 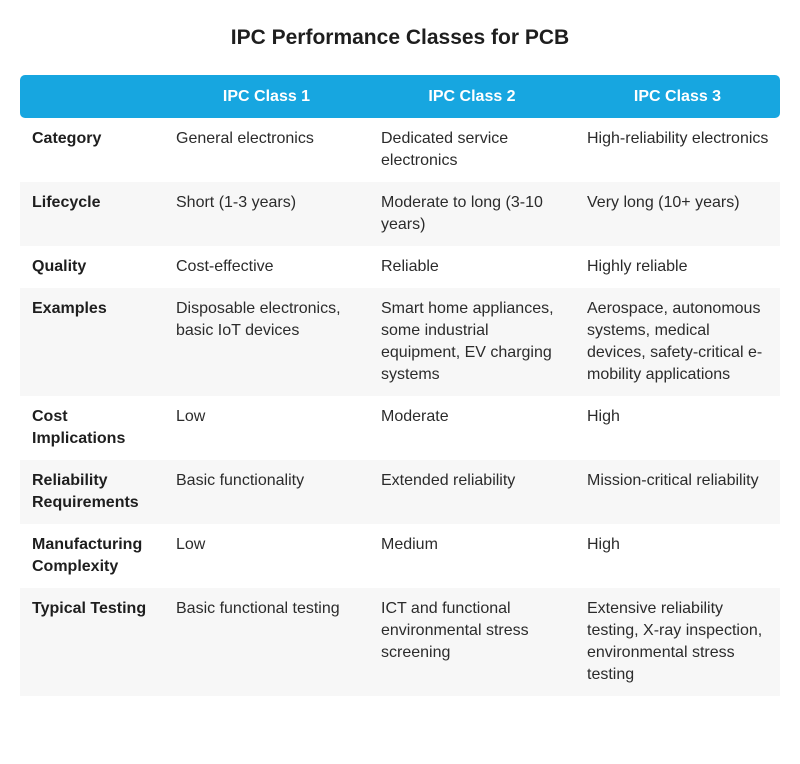 What do you see at coordinates (472, 492) in the screenshot?
I see `table-cell: Extended reliability` at bounding box center [472, 492].